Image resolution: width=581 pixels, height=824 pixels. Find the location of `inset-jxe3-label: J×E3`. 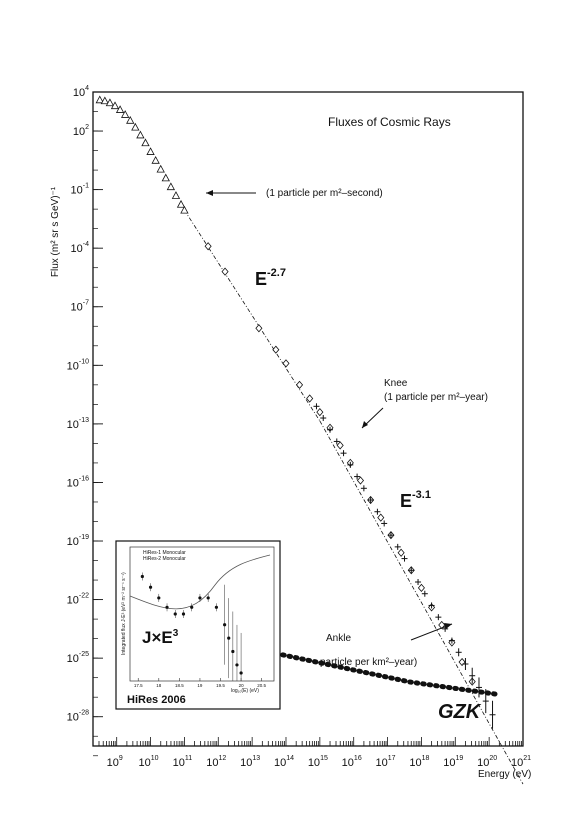

inset-jxe3-label: J×E3 is located at coordinates (160, 637).